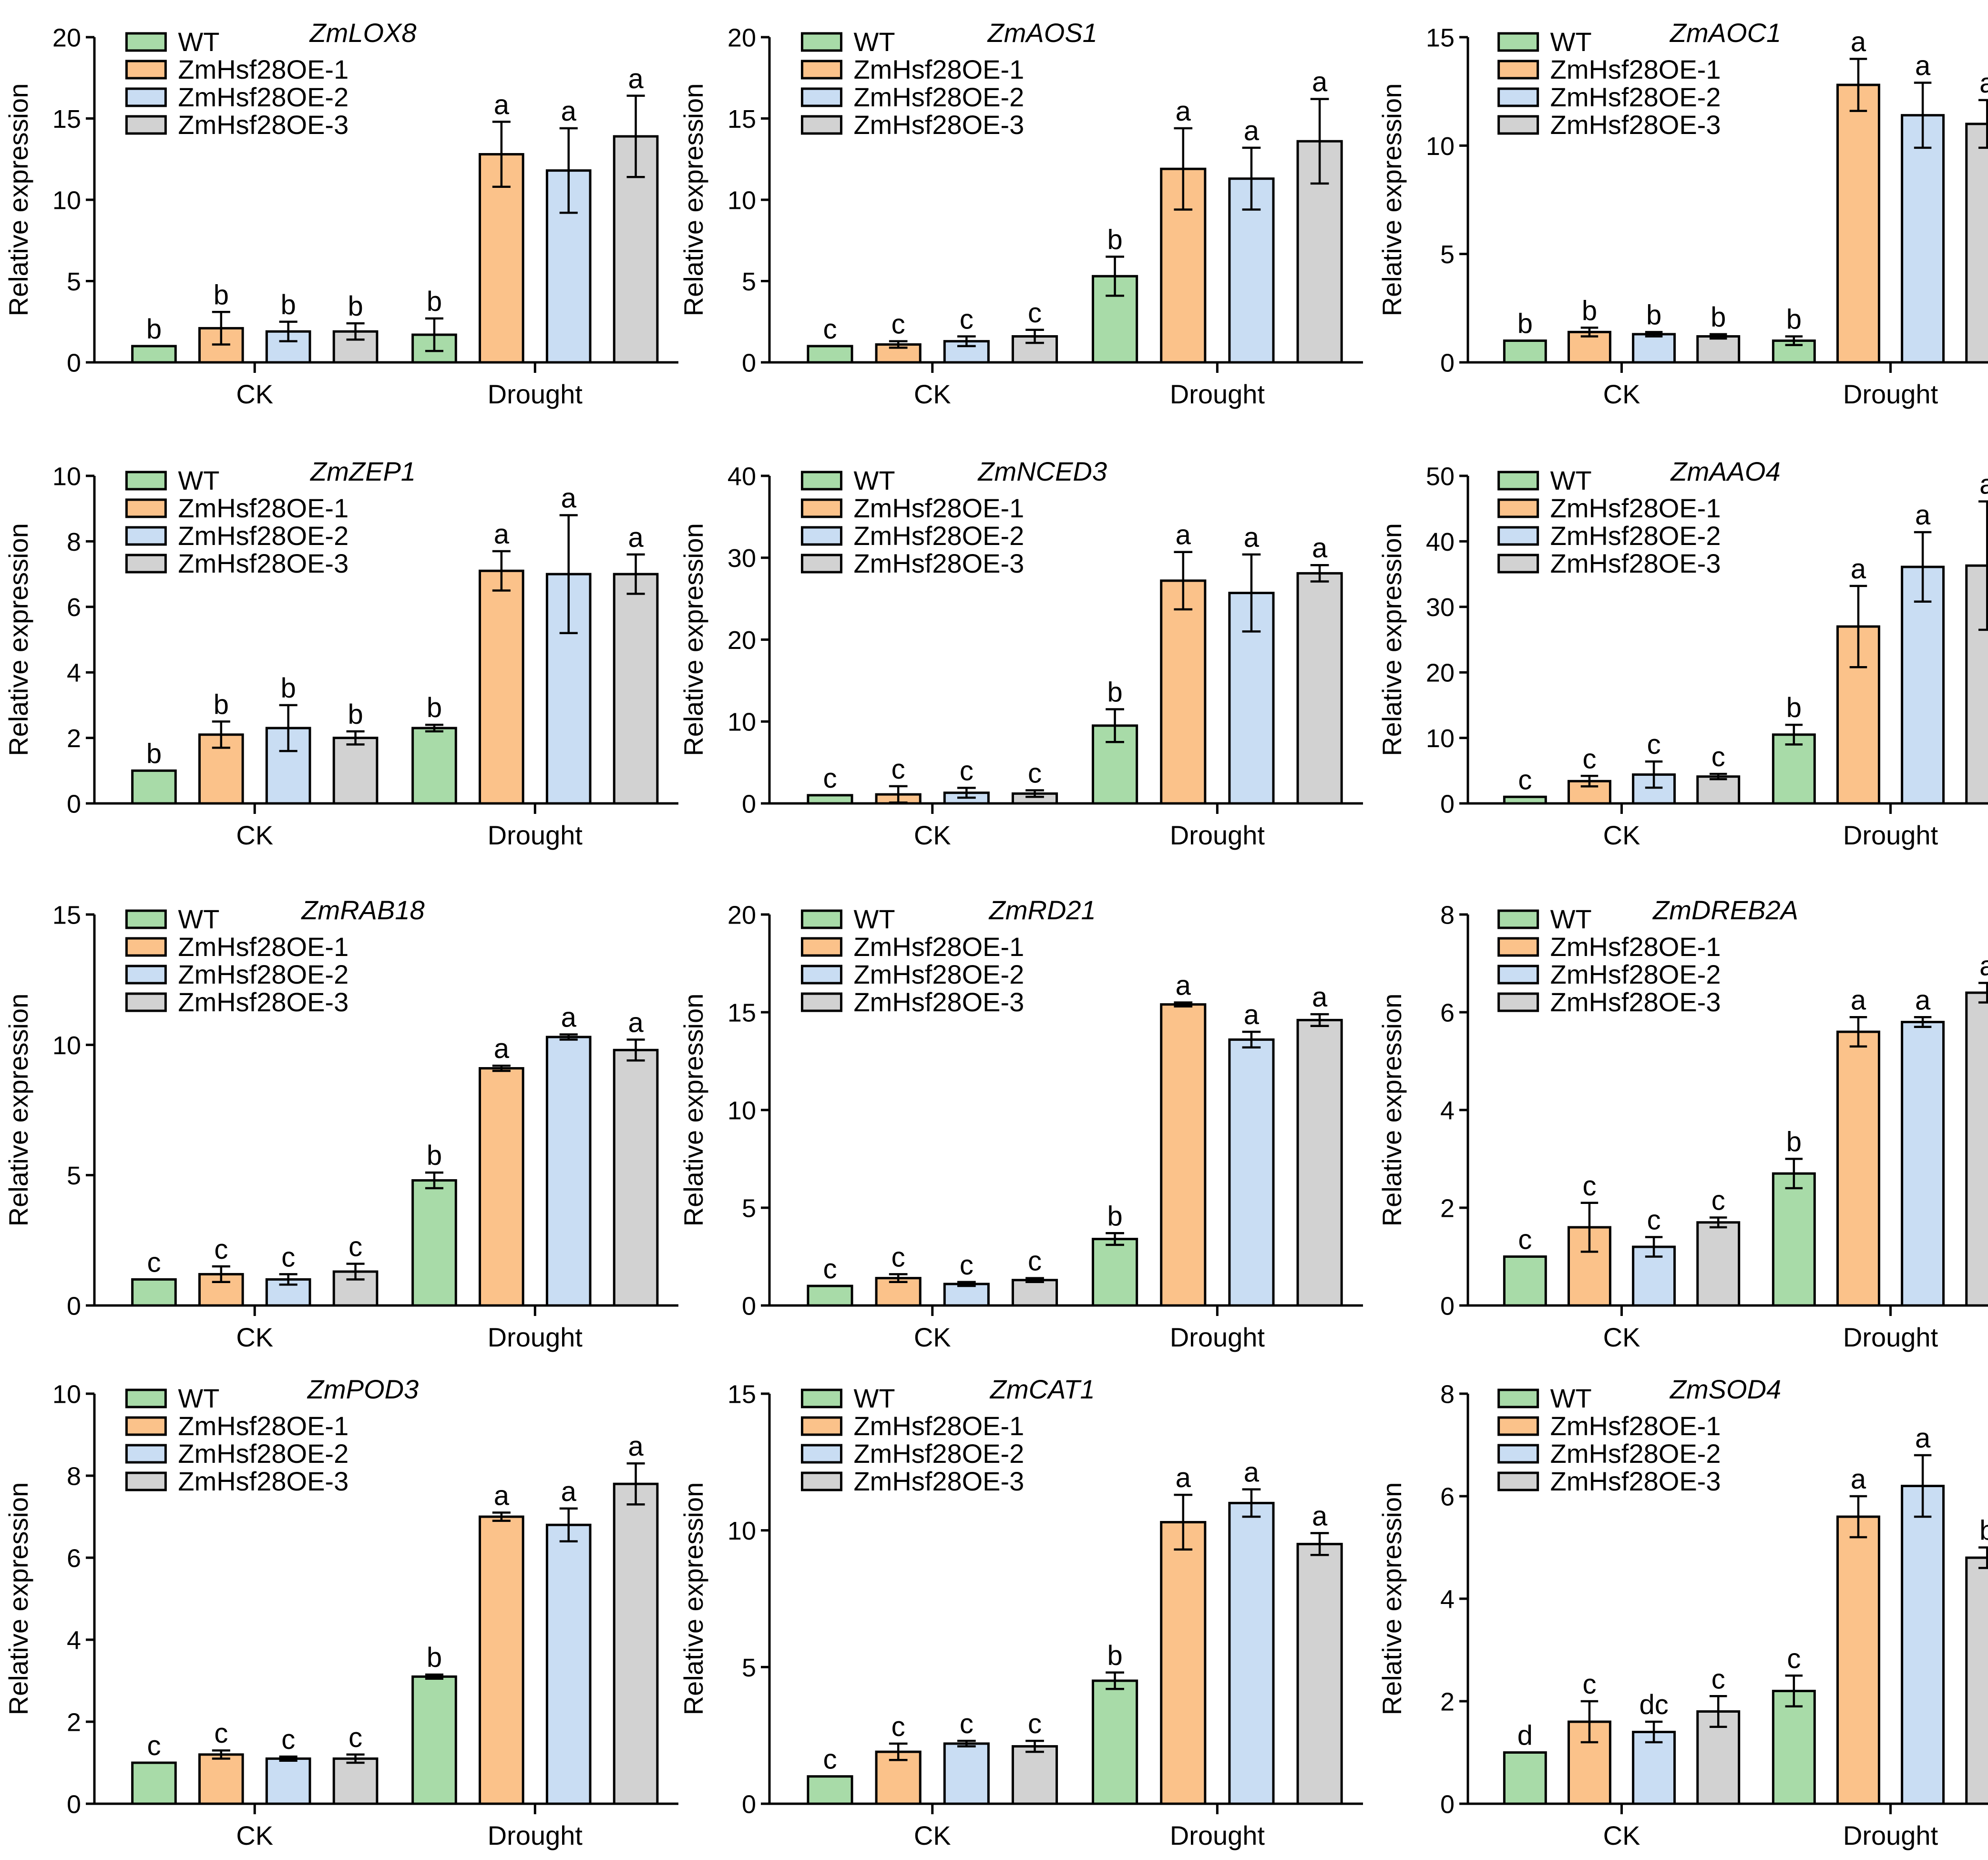 The width and height of the screenshot is (1988, 1860). I want to click on bar-zmhsf28oe-1-ck, so click(221, 1779).